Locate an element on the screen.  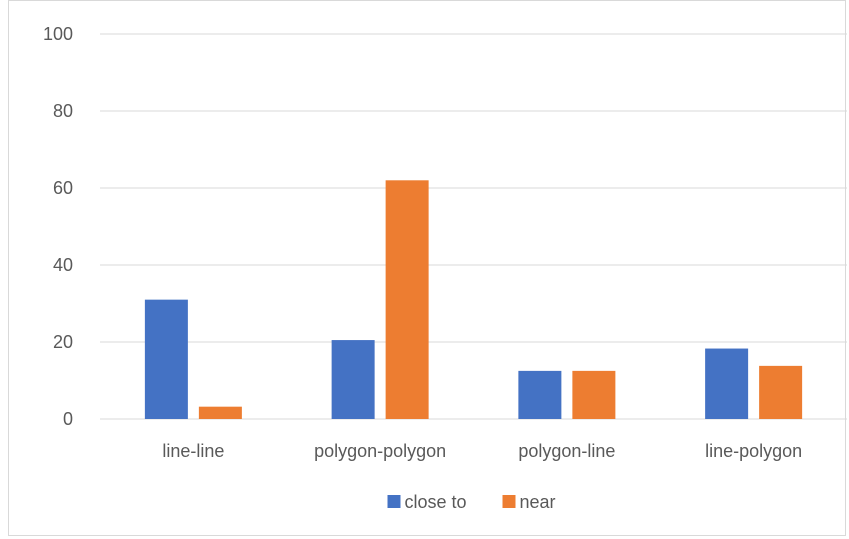
y-tick-label: 60 is located at coordinates (63, 188).